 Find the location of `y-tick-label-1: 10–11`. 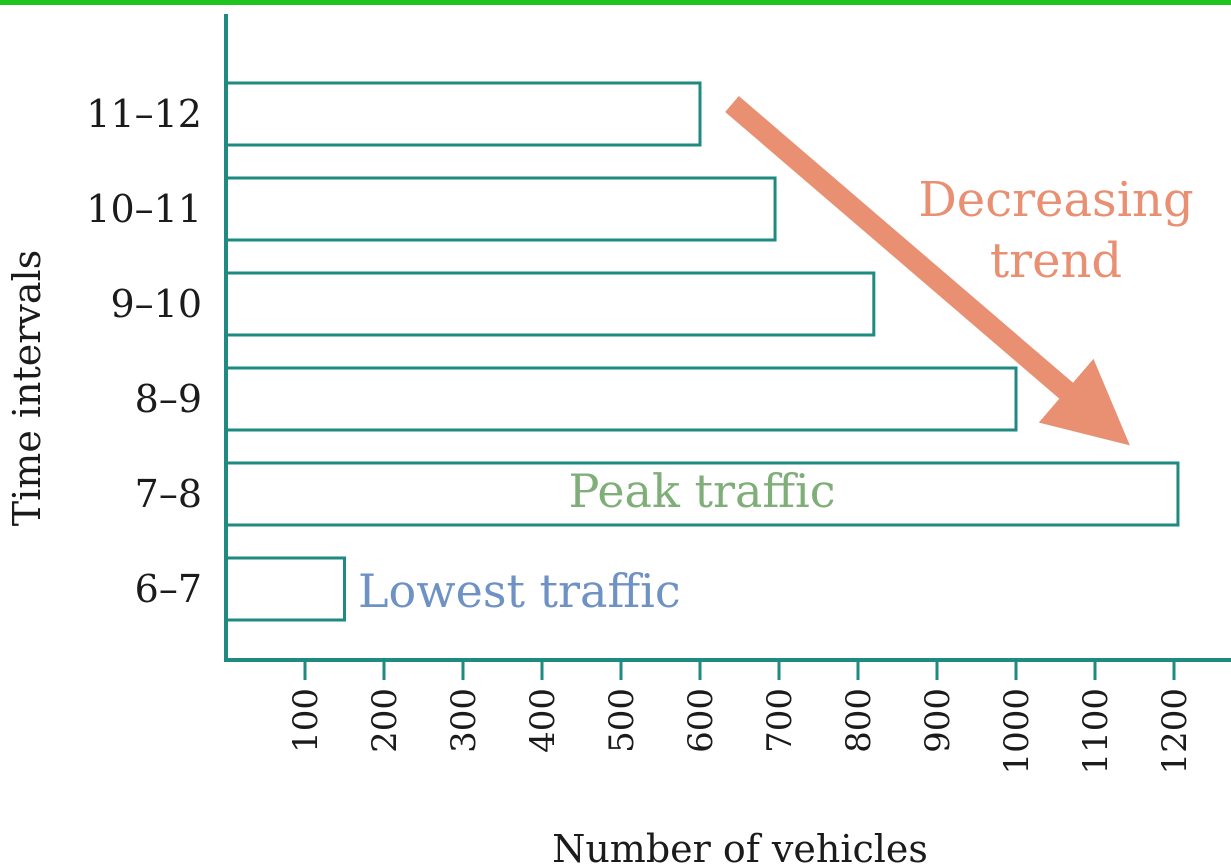

y-tick-label-1: 10–11 is located at coordinates (144, 209).